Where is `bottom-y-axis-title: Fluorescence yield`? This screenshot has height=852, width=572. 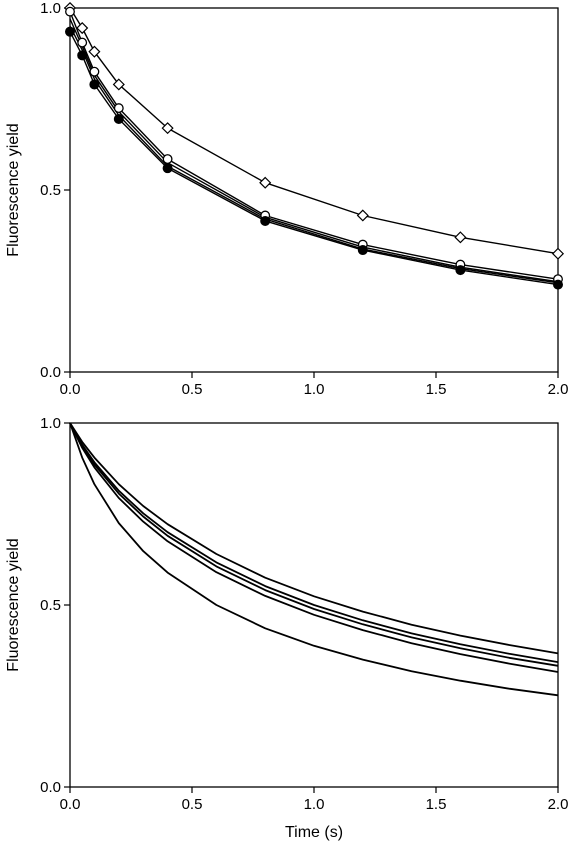 bottom-y-axis-title: Fluorescence yield is located at coordinates (13, 604).